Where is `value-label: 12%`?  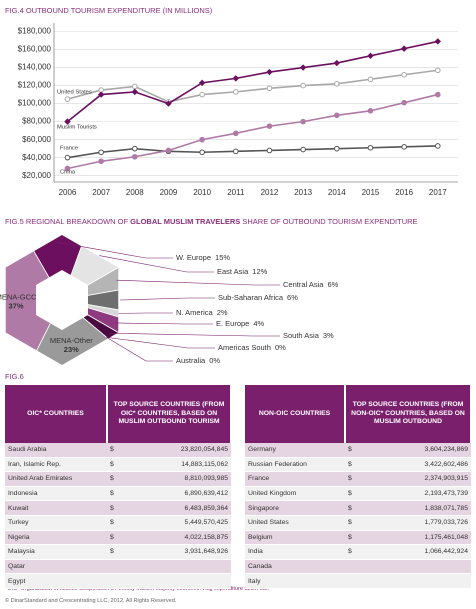
value-label: 12% is located at coordinates (259, 271).